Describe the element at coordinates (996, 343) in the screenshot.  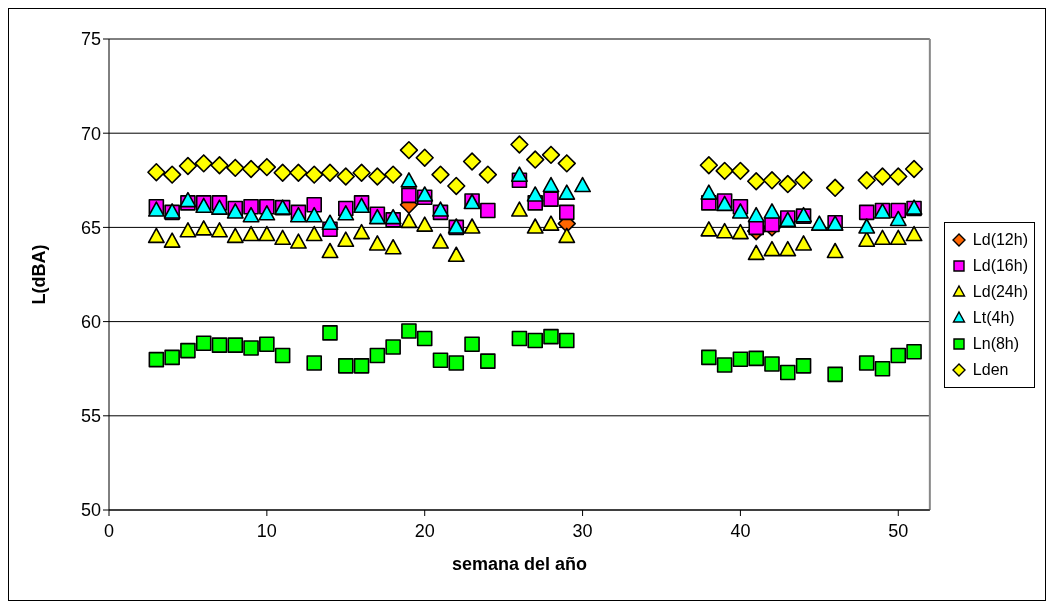
I see `legend-label: Ln(8h)` at that location.